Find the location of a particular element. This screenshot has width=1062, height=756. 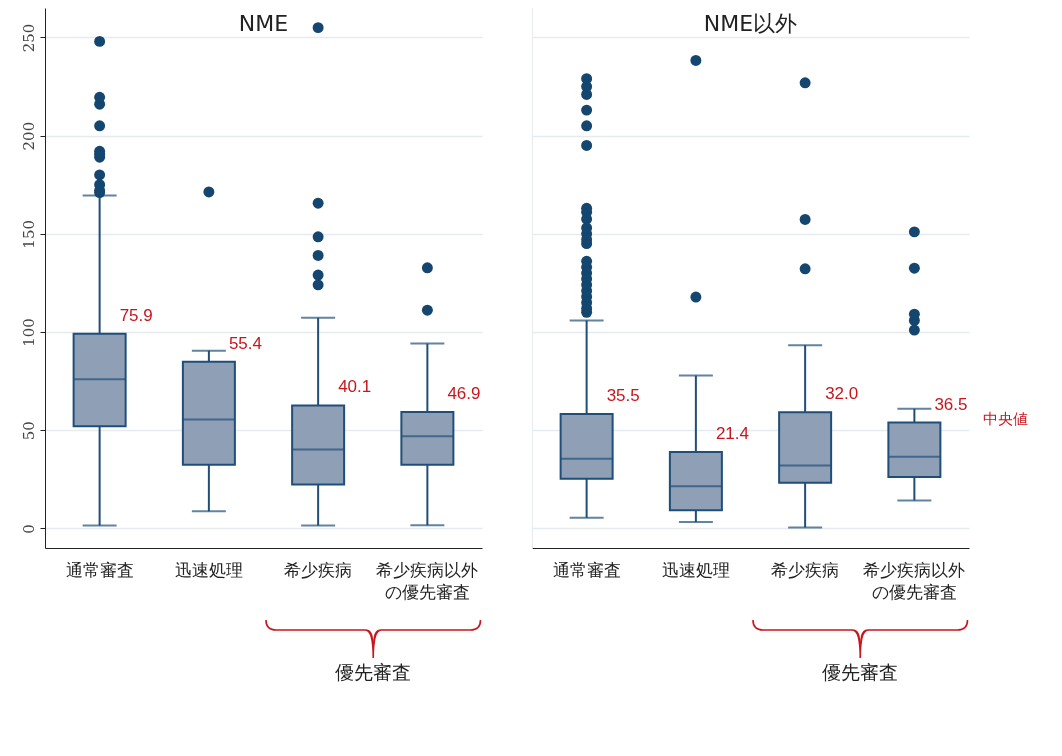

y-tick-label: 50 is located at coordinates (28, 431).